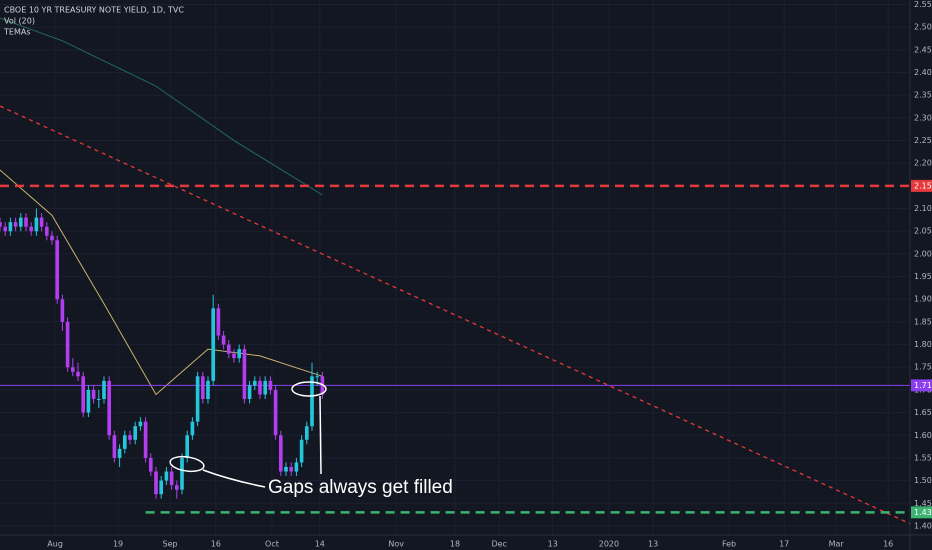  What do you see at coordinates (923, 480) in the screenshot?
I see `y-tick-label: 1.50` at bounding box center [923, 480].